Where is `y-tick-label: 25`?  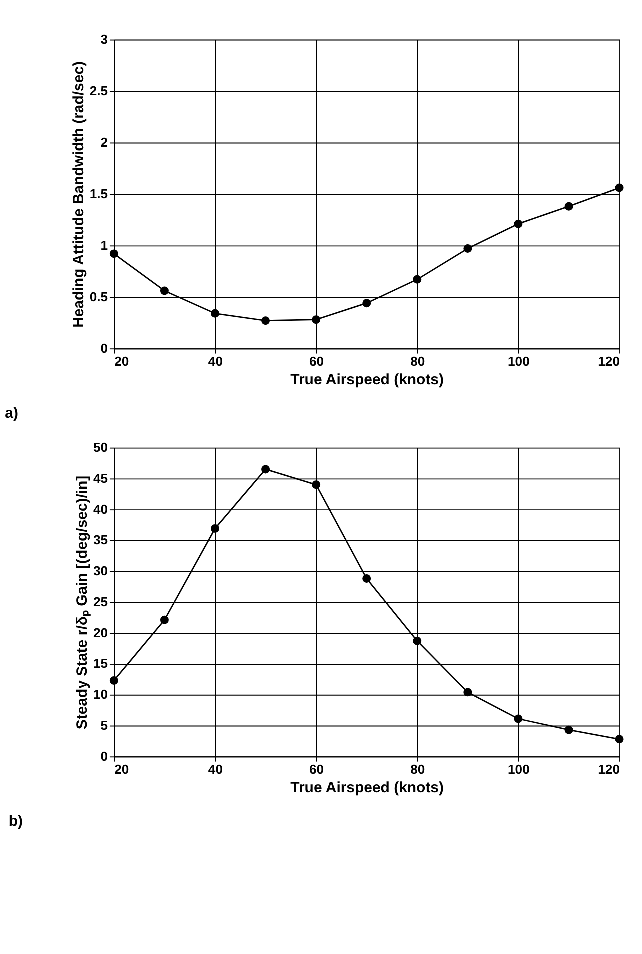
y-tick-label: 25 is located at coordinates (101, 602).